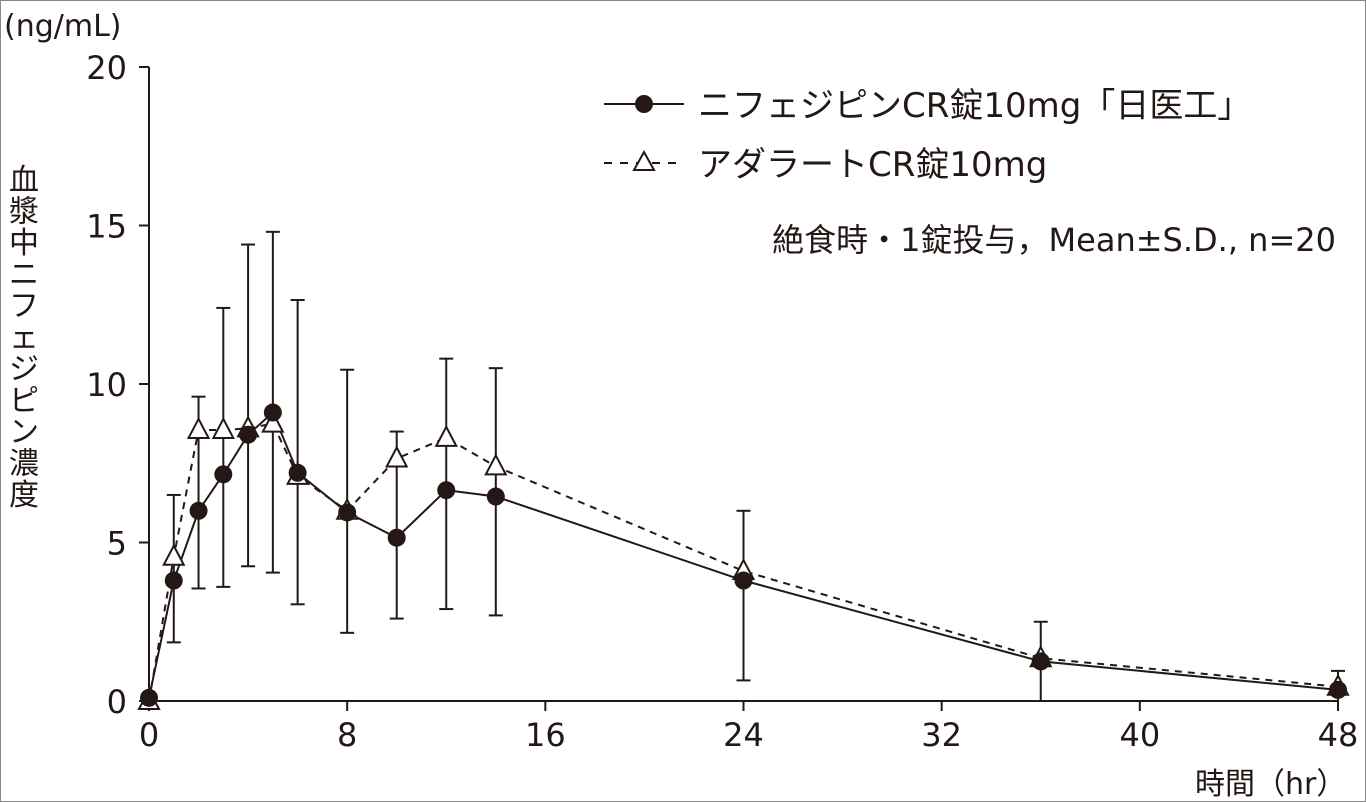 This screenshot has height=802, width=1366. Describe the element at coordinates (644, 104) in the screenshot. I see `legend-marker-circle` at that location.